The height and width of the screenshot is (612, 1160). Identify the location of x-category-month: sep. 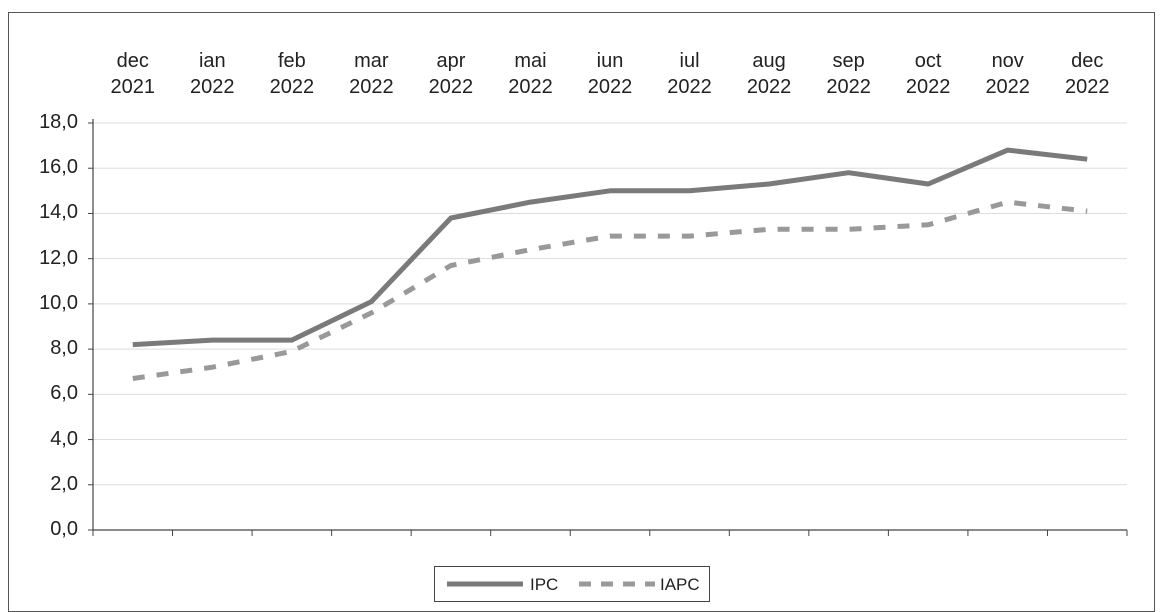
(849, 61).